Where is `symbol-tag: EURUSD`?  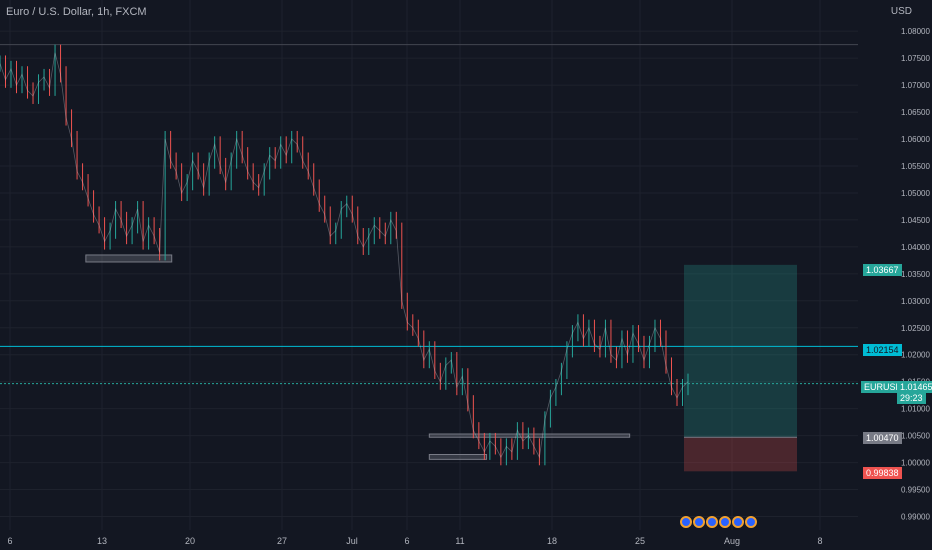 symbol-tag: EURUSD is located at coordinates (883, 387).